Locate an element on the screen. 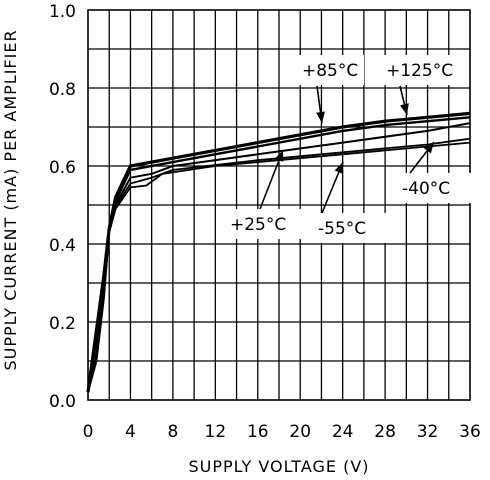  annotation-40-c: -40°C is located at coordinates (435, 172).